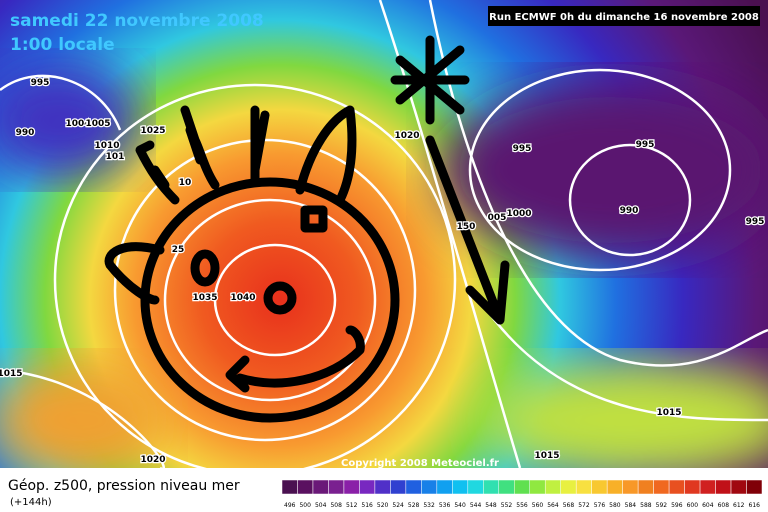 The width and height of the screenshot is (768, 512). What do you see at coordinates (367, 505) in the screenshot?
I see `legend-label: 516` at bounding box center [367, 505].